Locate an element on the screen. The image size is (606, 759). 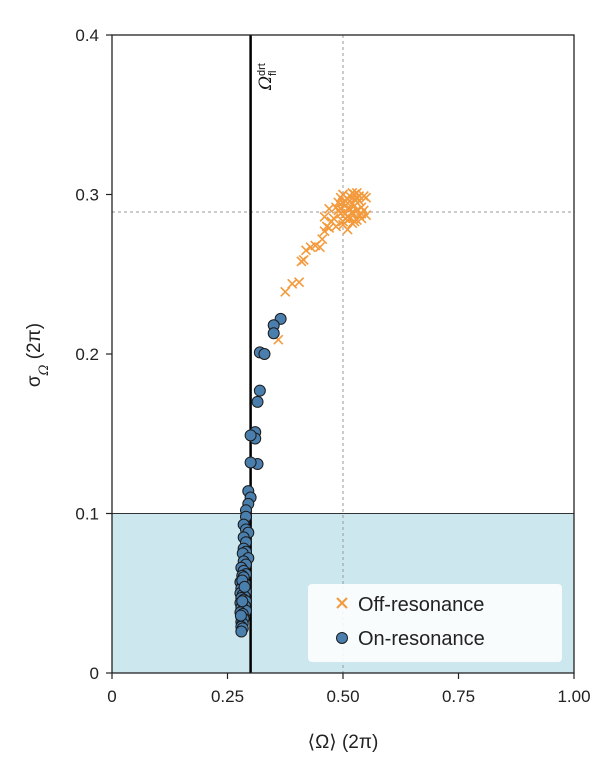
y-axis-label: σΩ (2π) is located at coordinates (38, 355).